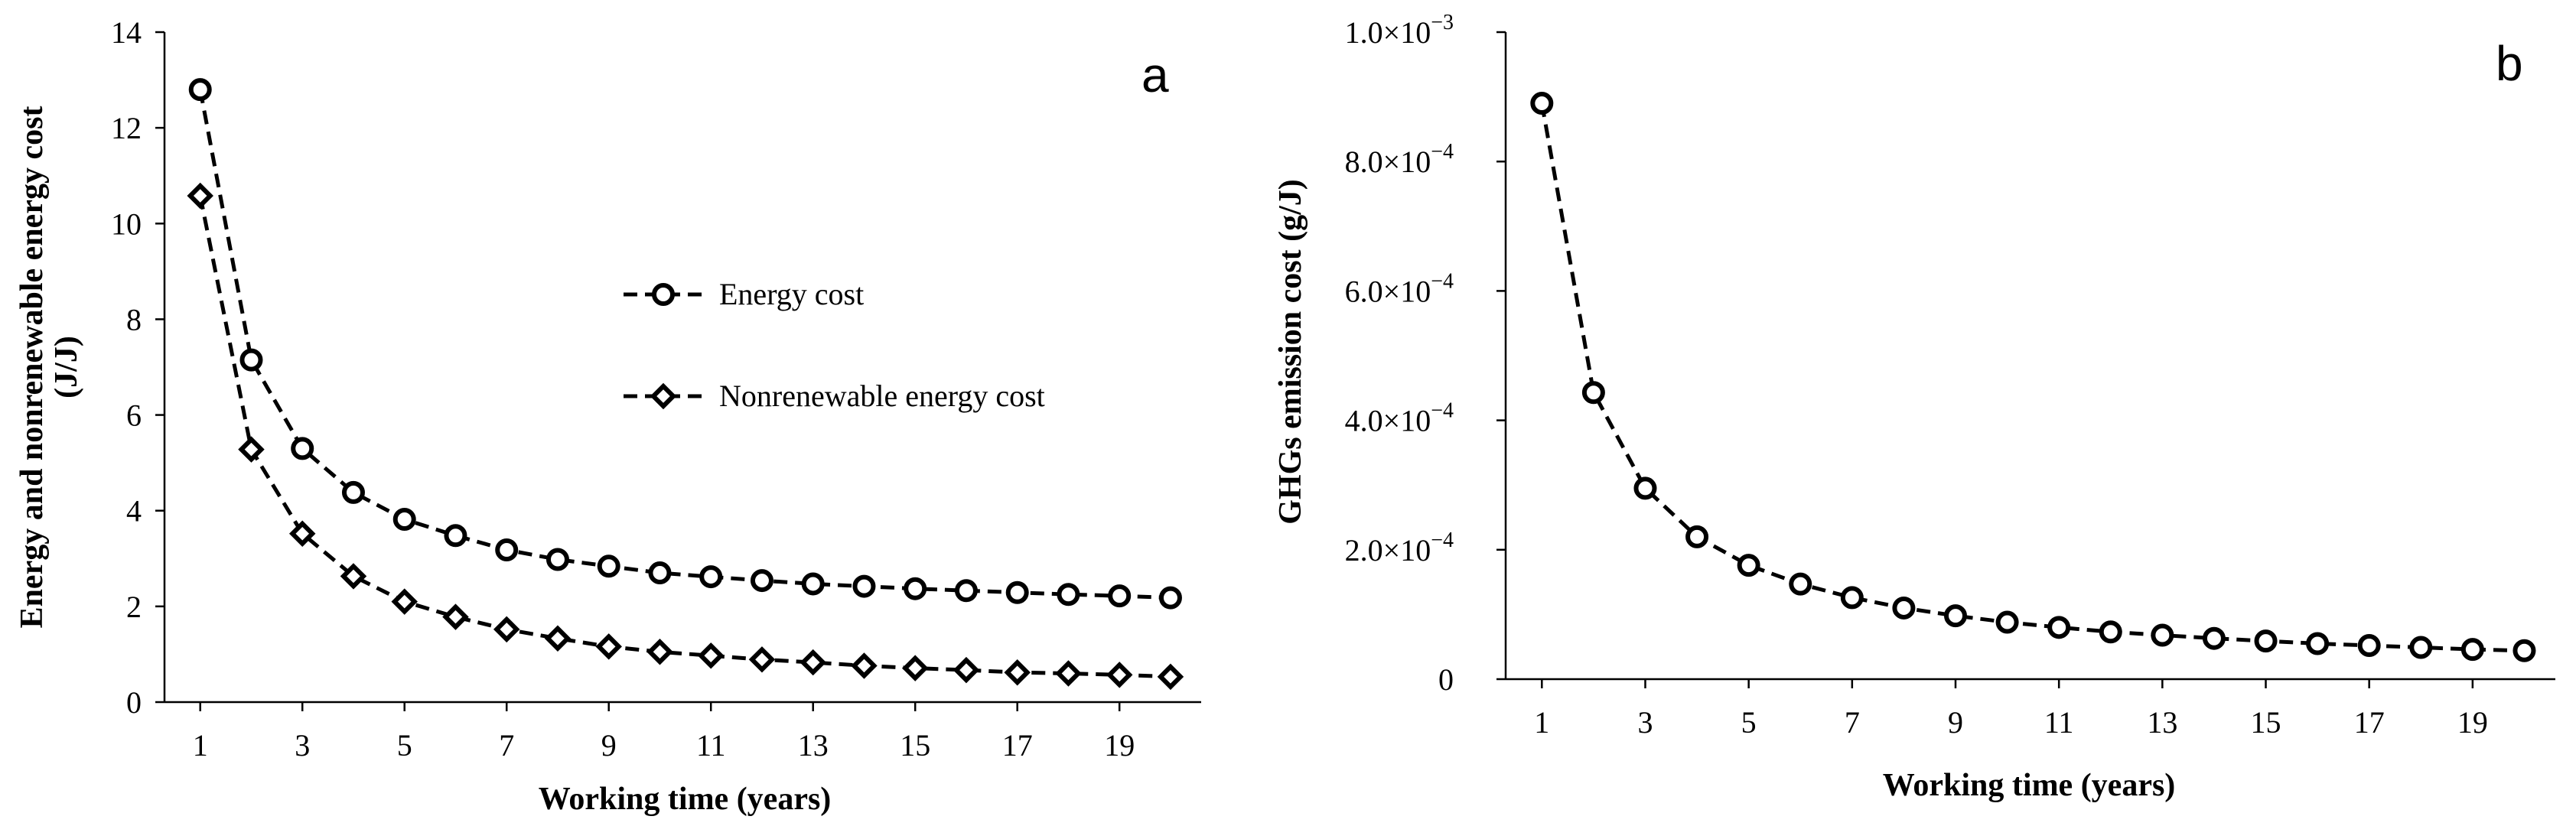 The width and height of the screenshot is (2576, 839). Describe the element at coordinates (1443, 22) in the screenshot. I see `y-tick-exponent: −3` at that location.